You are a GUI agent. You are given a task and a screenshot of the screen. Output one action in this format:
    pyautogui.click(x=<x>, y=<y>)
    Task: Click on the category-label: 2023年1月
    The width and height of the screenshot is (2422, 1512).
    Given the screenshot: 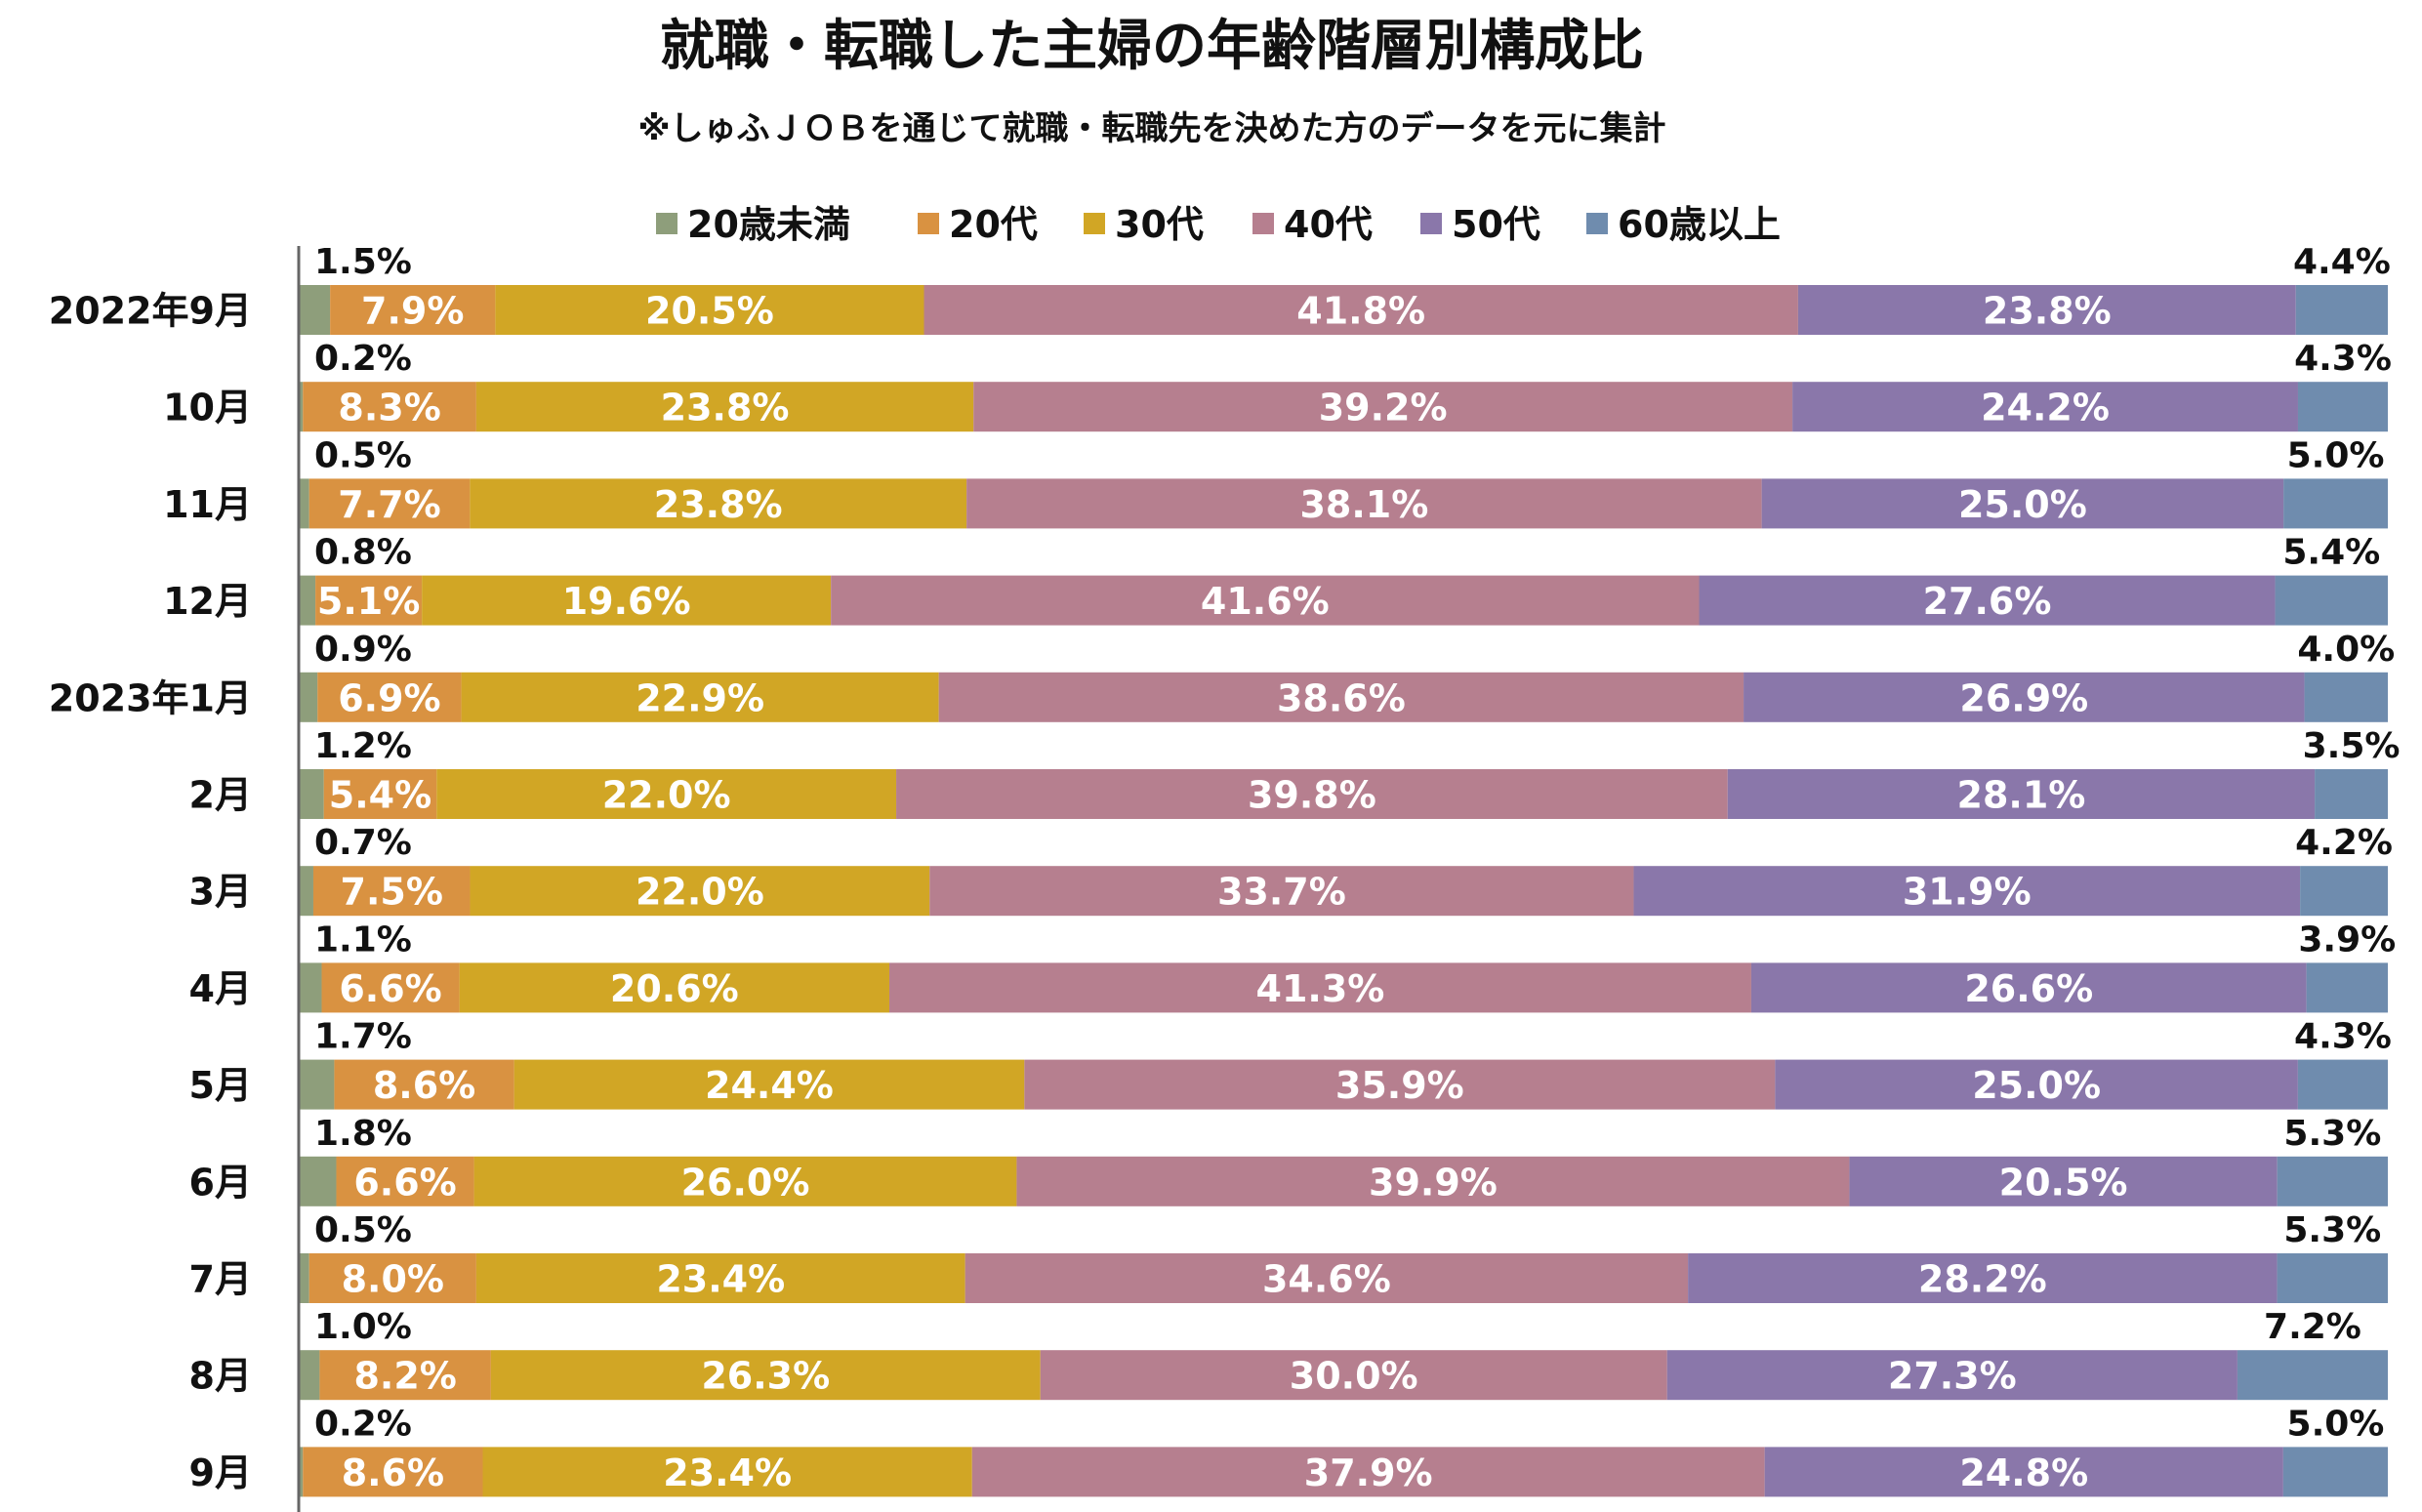 What is the action you would take?
    pyautogui.click(x=151, y=697)
    